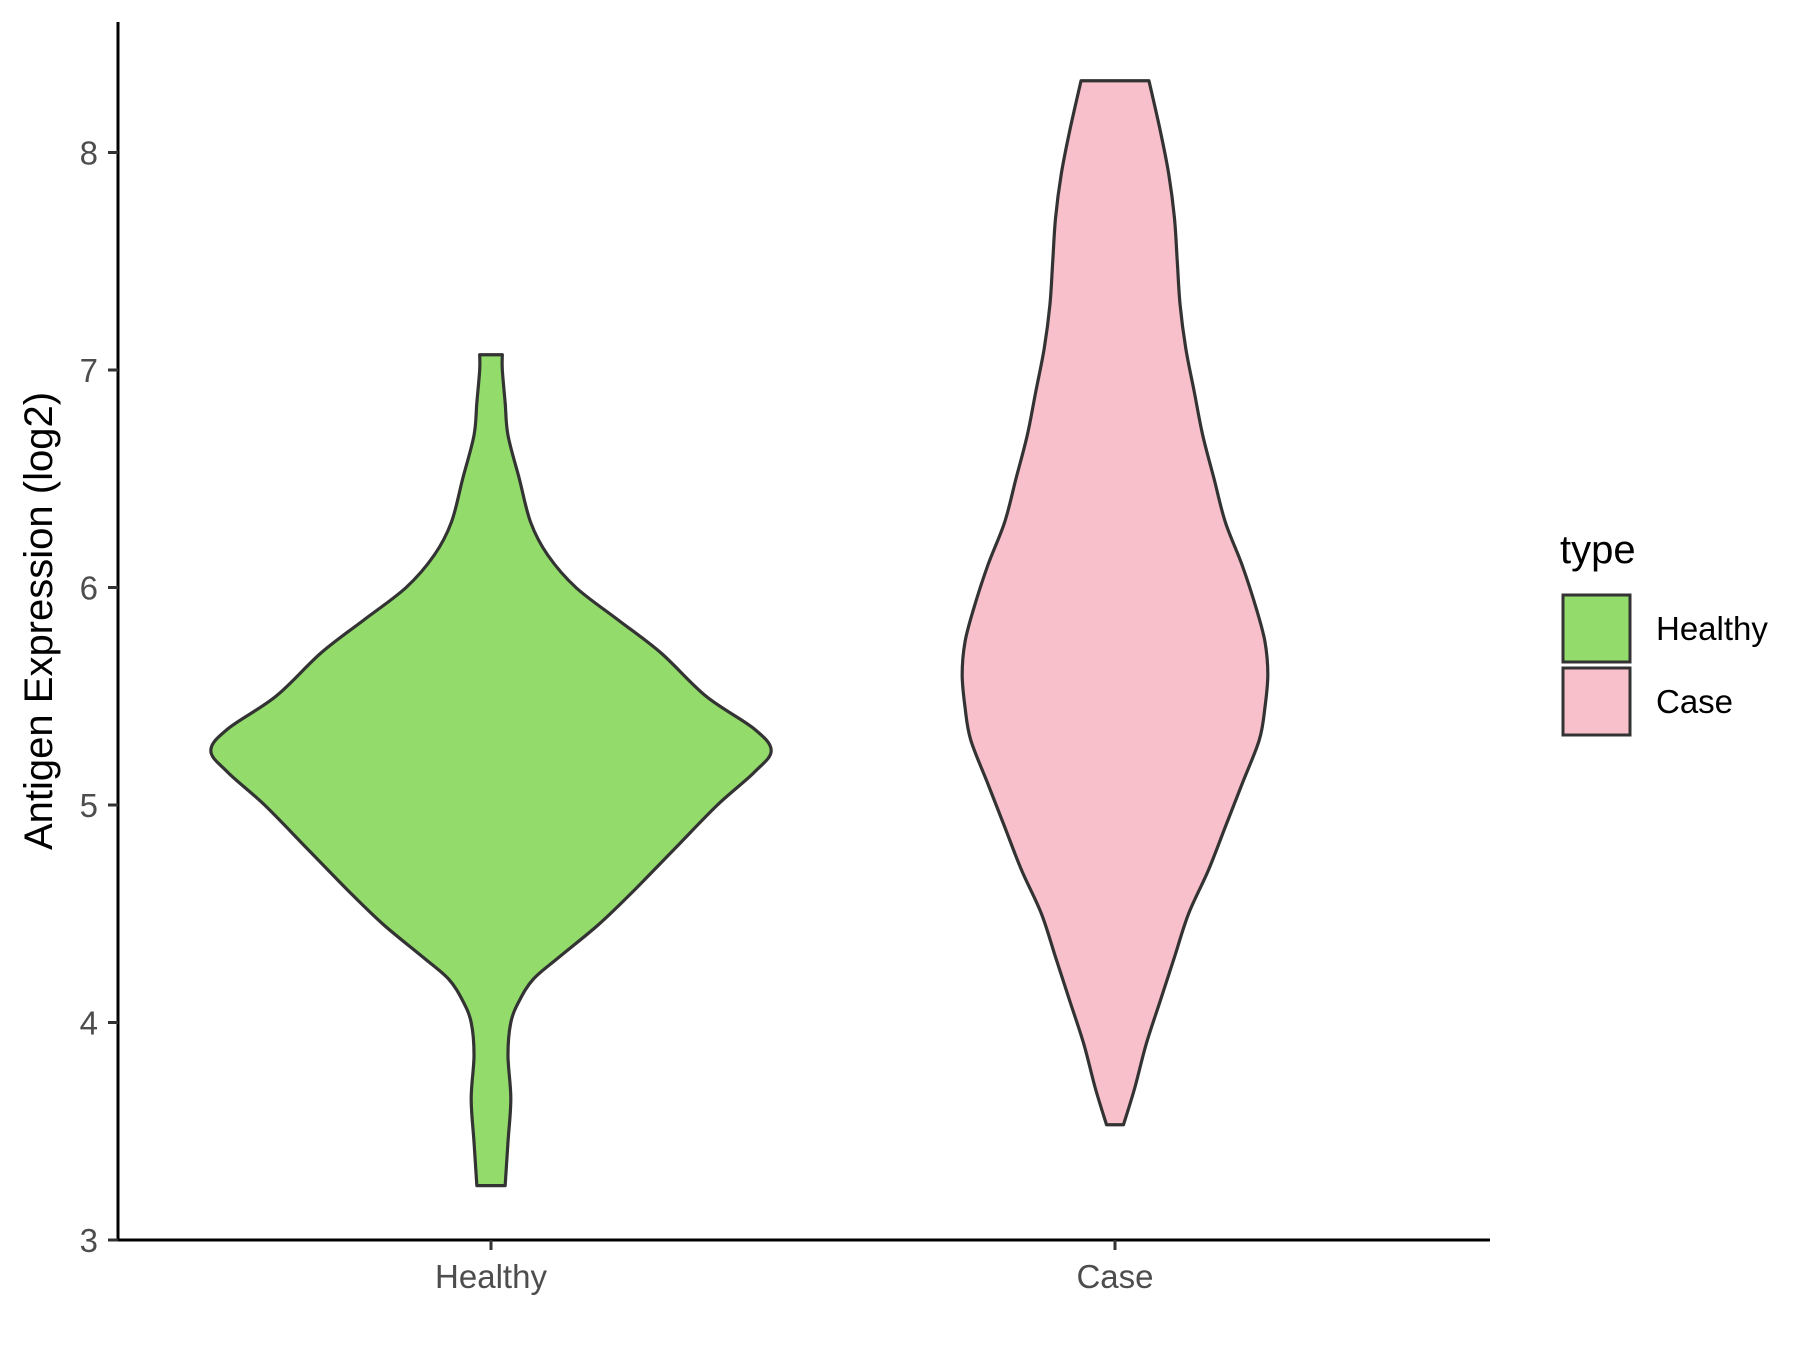  What do you see at coordinates (89, 370) in the screenshot?
I see `y-tick-label: 7` at bounding box center [89, 370].